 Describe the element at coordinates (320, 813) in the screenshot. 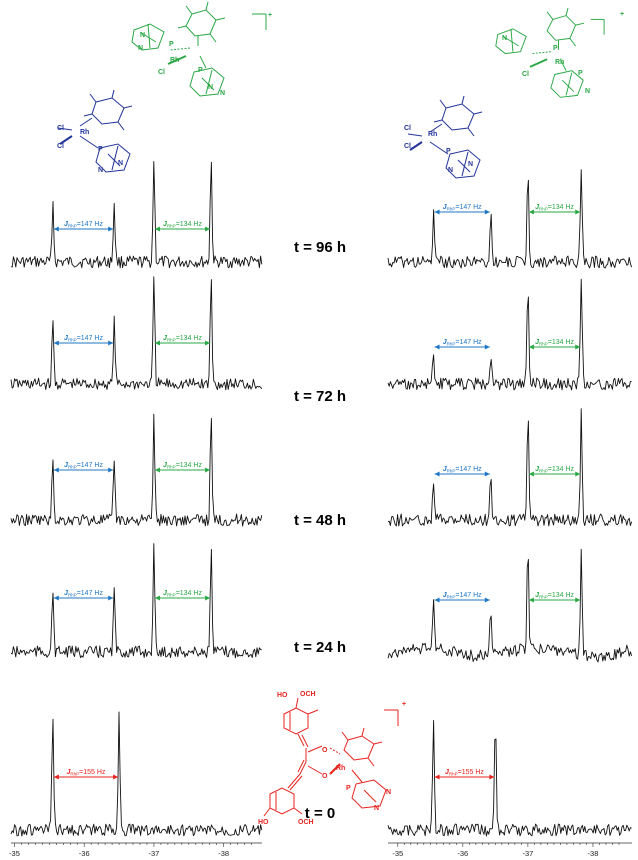

I see `time-label: t = 0` at that location.